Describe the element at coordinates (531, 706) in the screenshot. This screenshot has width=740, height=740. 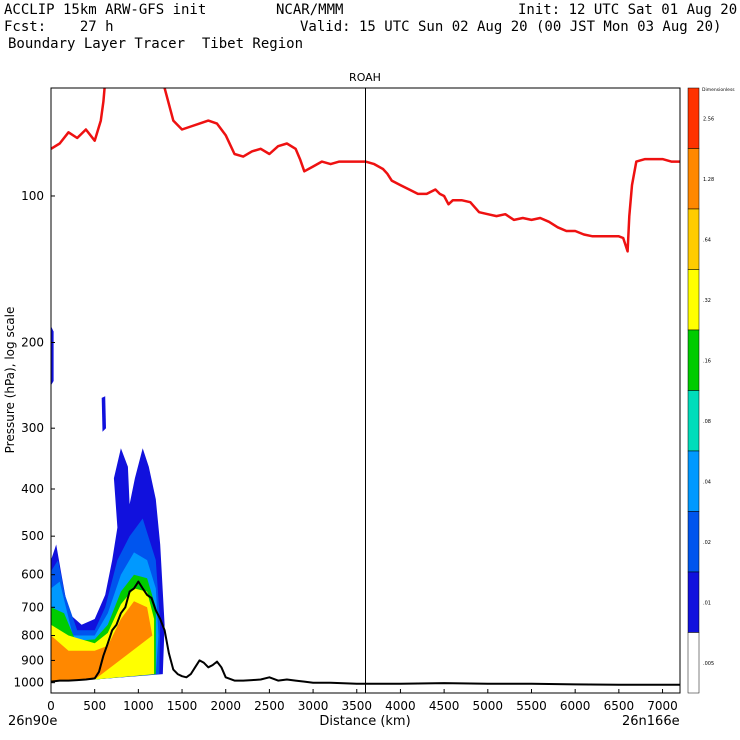
I see `x-tick-label: 5500` at that location.